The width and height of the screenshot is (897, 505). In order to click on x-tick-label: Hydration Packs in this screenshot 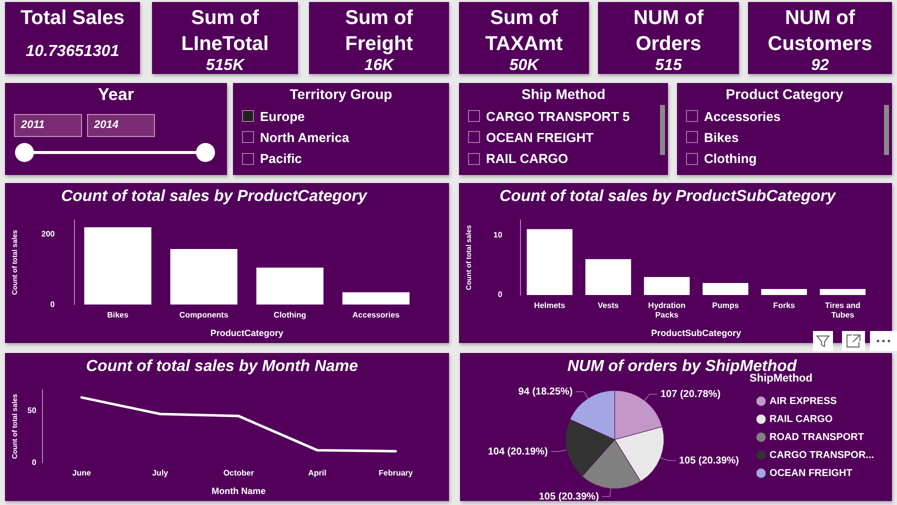, I will do `click(667, 310)`.